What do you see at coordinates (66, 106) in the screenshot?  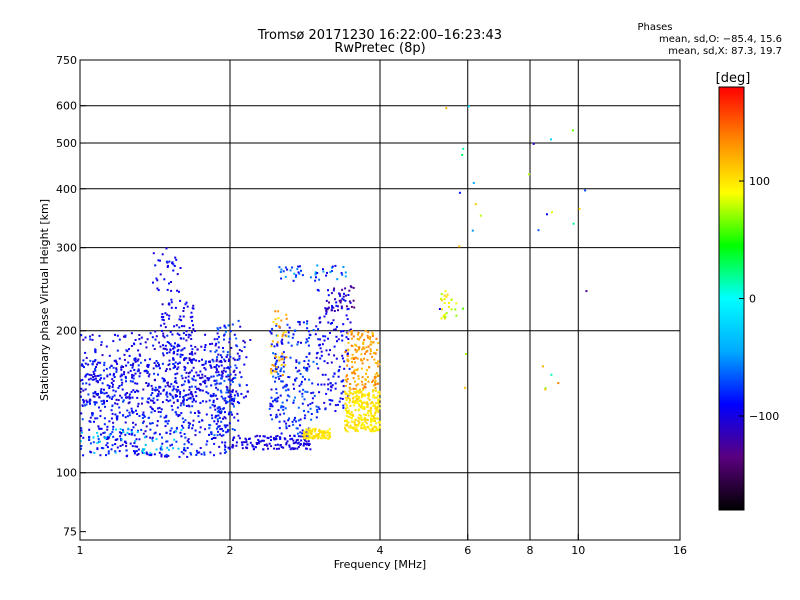 I see `y-tick-label: 600` at bounding box center [66, 106].